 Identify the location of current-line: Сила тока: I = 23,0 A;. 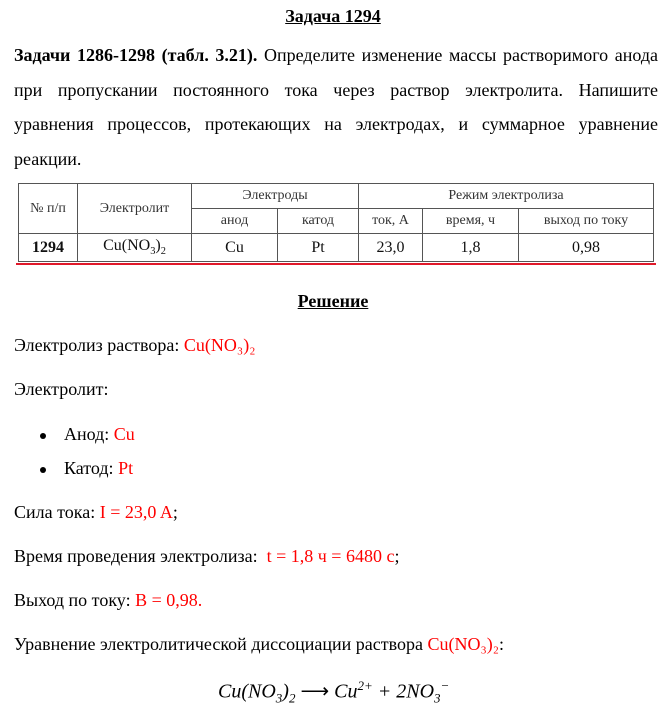
(96, 512).